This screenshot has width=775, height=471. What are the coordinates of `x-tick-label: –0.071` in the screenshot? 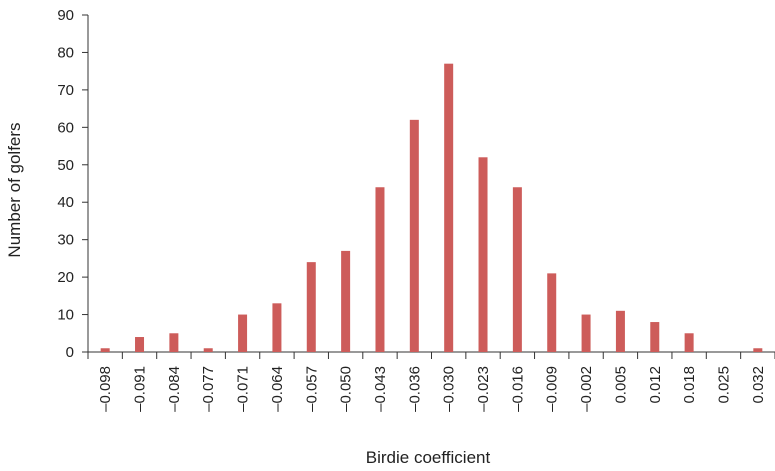 It's located at (243, 389).